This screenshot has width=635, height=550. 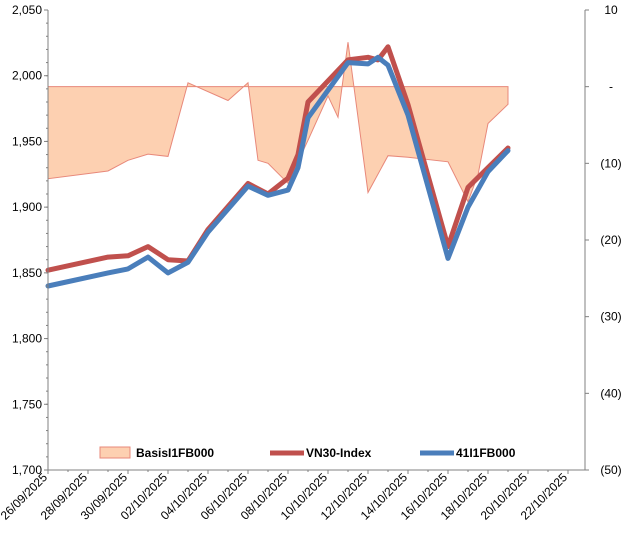 What do you see at coordinates (610, 317) in the screenshot?
I see `right-tick-label: (30)` at bounding box center [610, 317].